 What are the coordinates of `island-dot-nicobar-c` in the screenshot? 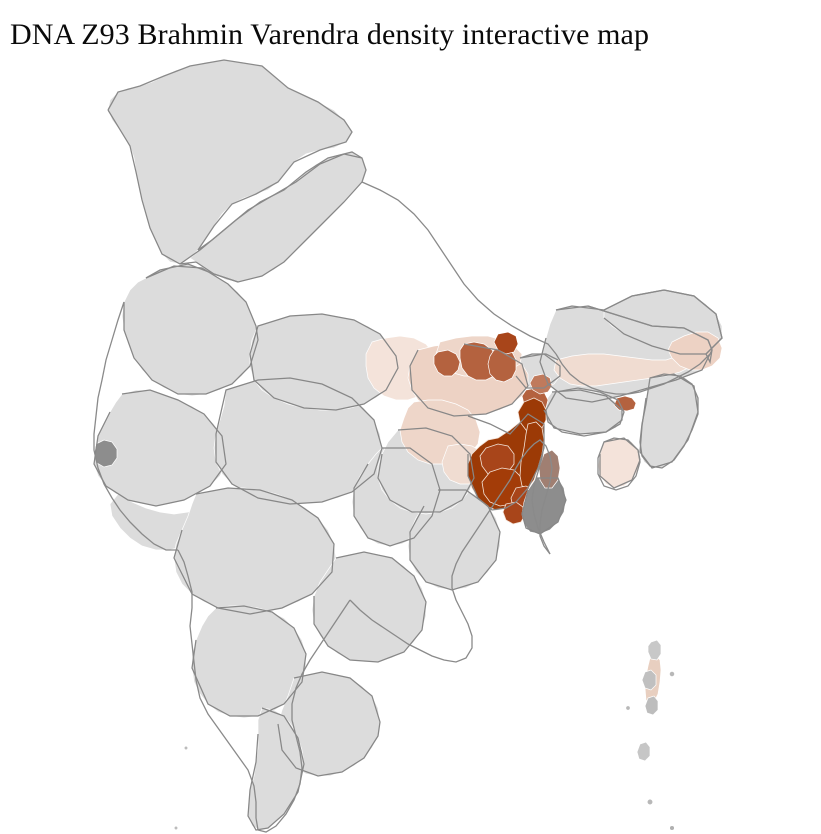 It's located at (672, 828).